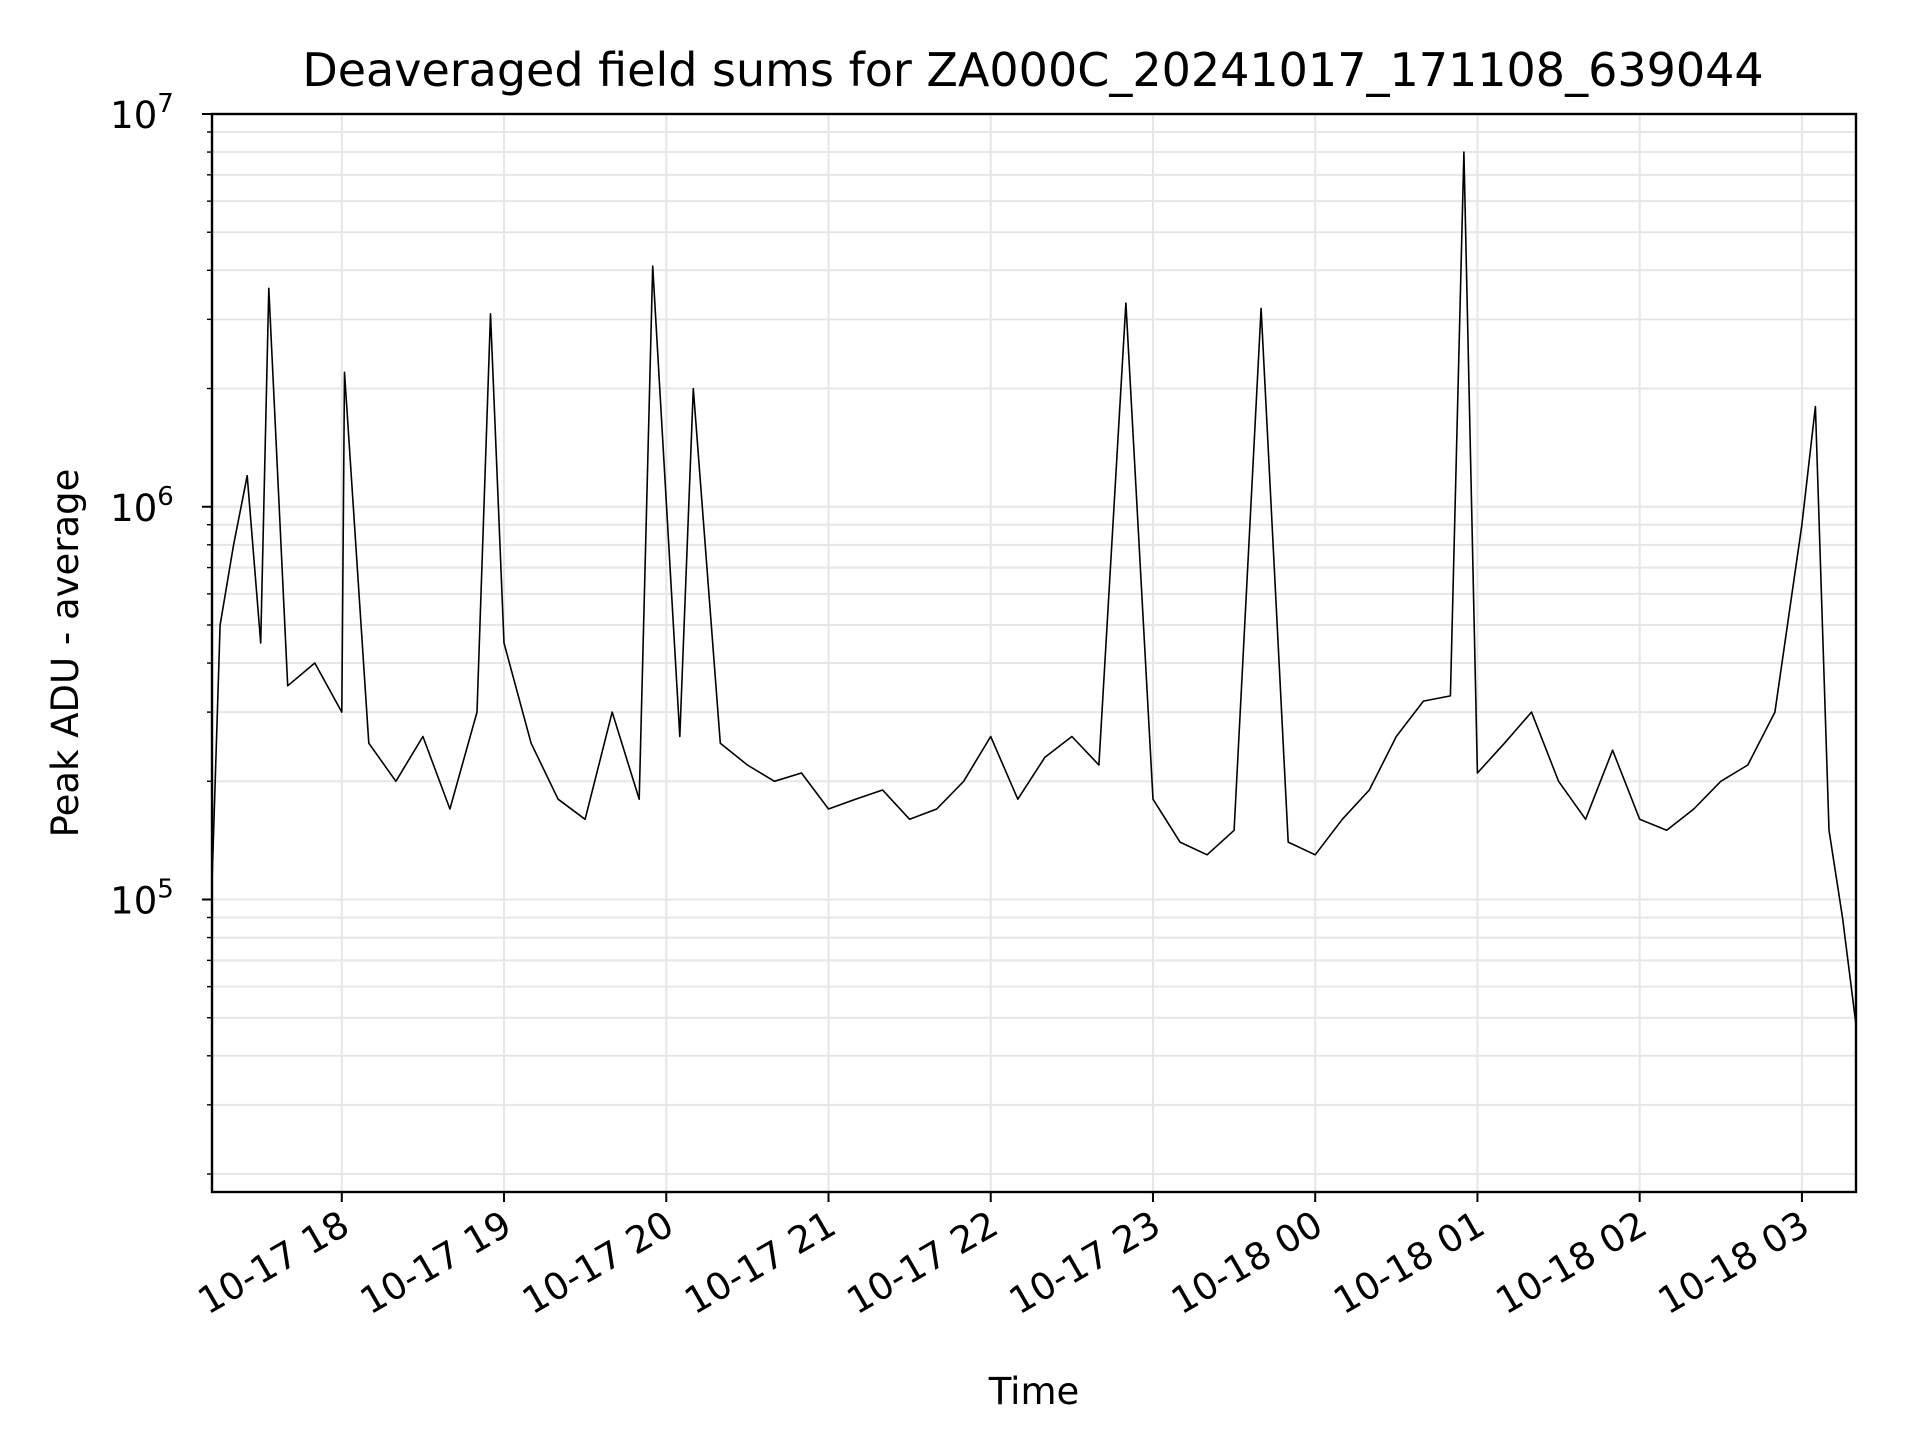  What do you see at coordinates (1034, 1391) in the screenshot?
I see `x-axis-label: Time` at bounding box center [1034, 1391].